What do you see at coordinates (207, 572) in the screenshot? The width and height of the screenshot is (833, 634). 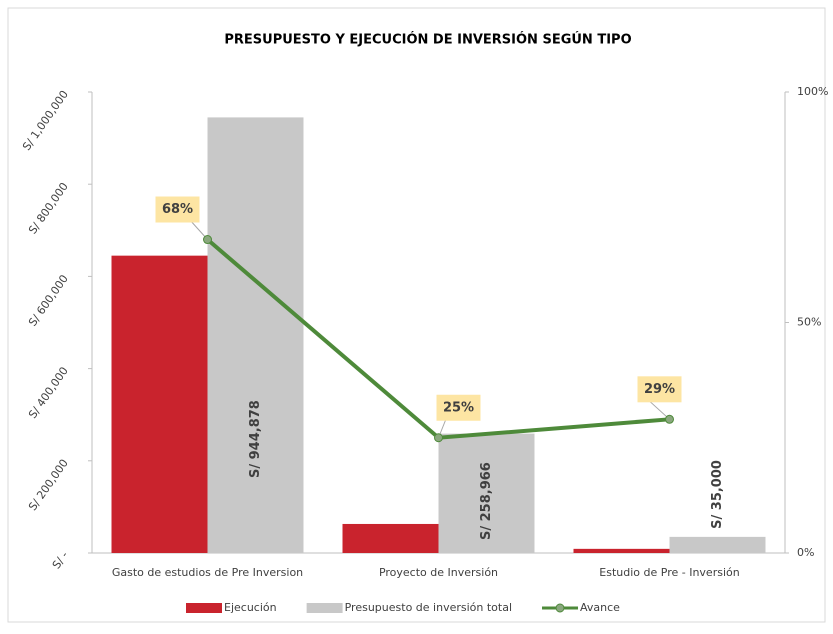 I see `x-tick-label: Gasto de estudios de Pre Inversion` at bounding box center [207, 572].